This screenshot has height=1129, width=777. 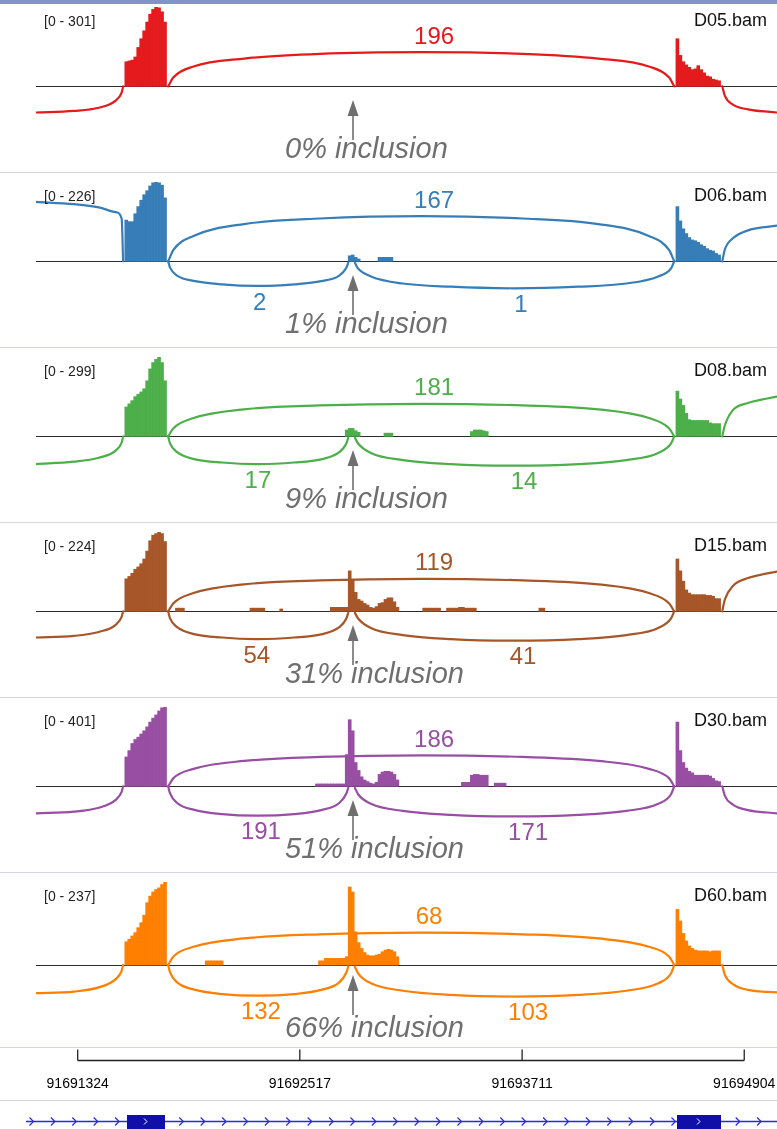 What do you see at coordinates (70, 895) in the screenshot?
I see `annotation: [0 - 237]` at bounding box center [70, 895].